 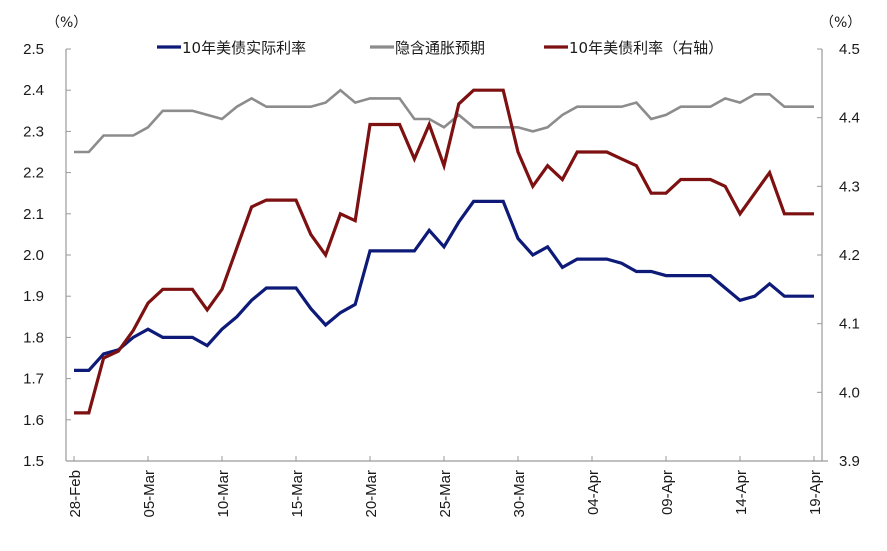 I want to click on x-axis-tick-label: 14-Apr, so click(x=741, y=492).